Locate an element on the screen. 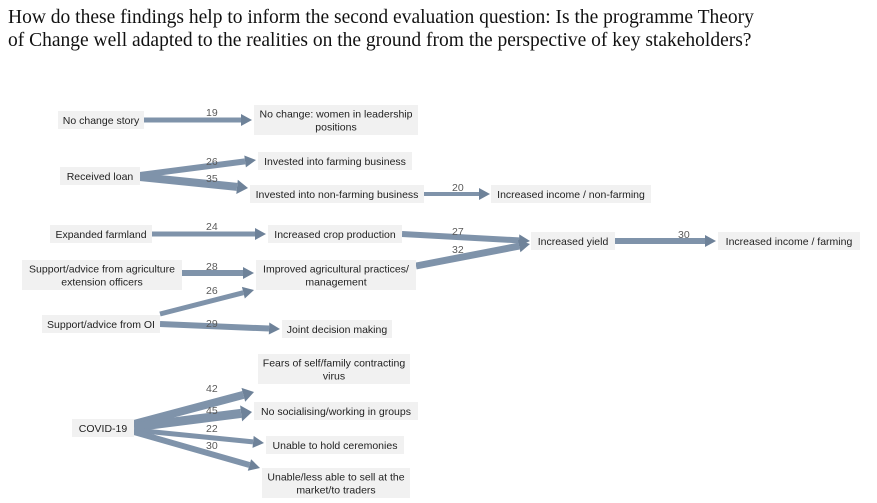  node-joint-decision: Joint decision making is located at coordinates (337, 329).